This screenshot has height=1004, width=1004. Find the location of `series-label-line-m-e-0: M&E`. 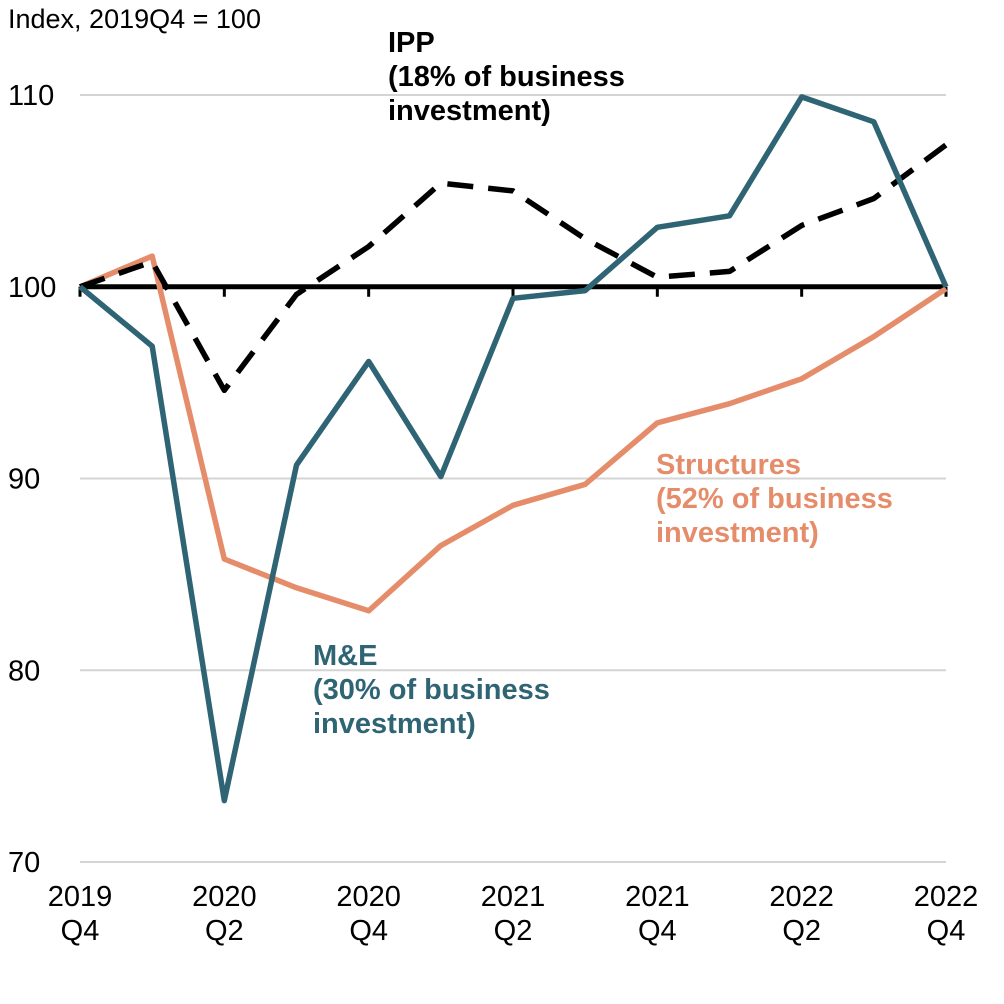

series-label-line-m-e-0: M&E is located at coordinates (345, 656).